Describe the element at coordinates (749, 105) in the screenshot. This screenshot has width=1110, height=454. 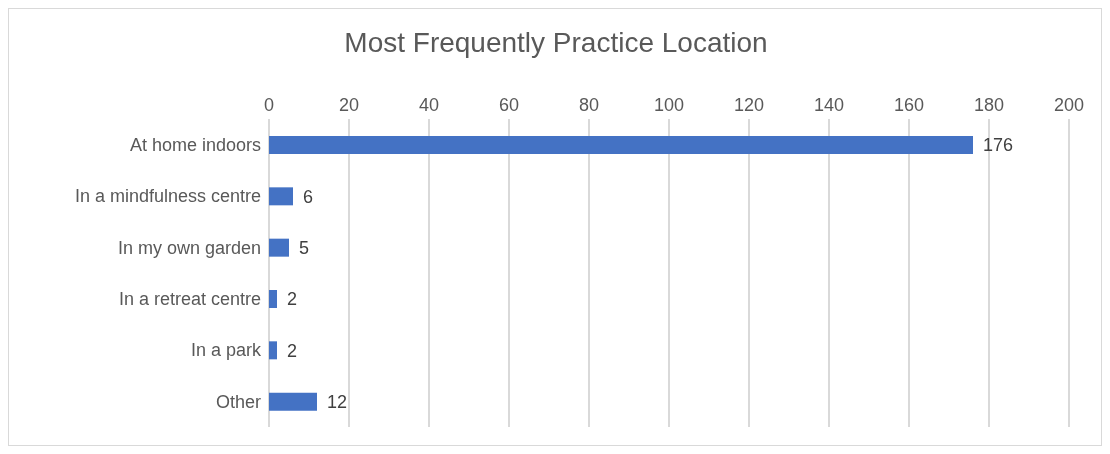
I see `x-tick-label: 120` at that location.